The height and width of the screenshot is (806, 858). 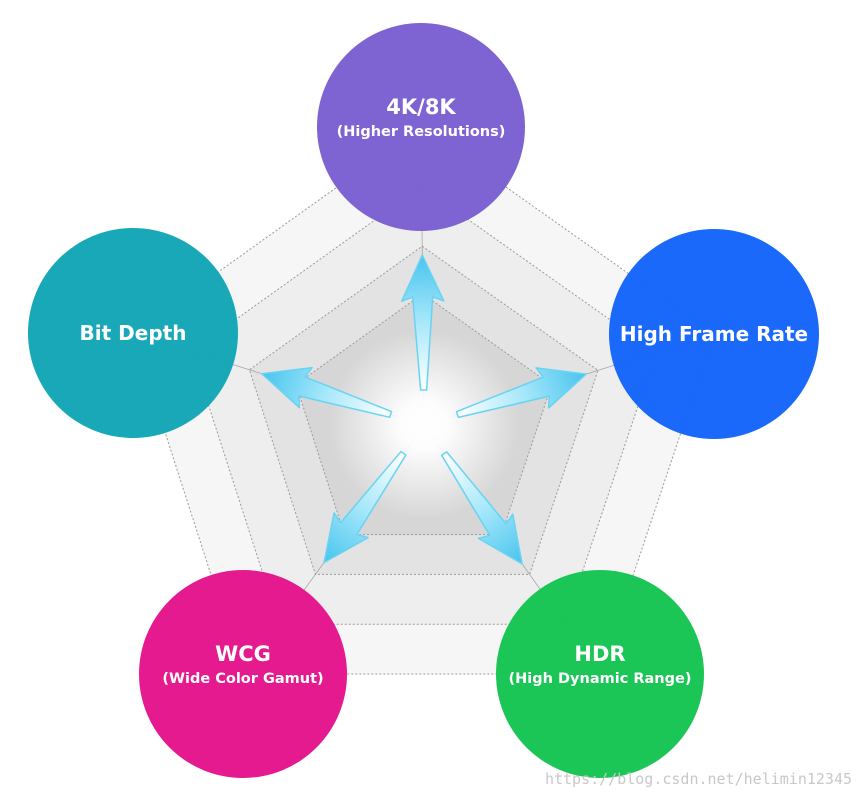 I want to click on node-bit-depth: Bit Depth, so click(x=133, y=333).